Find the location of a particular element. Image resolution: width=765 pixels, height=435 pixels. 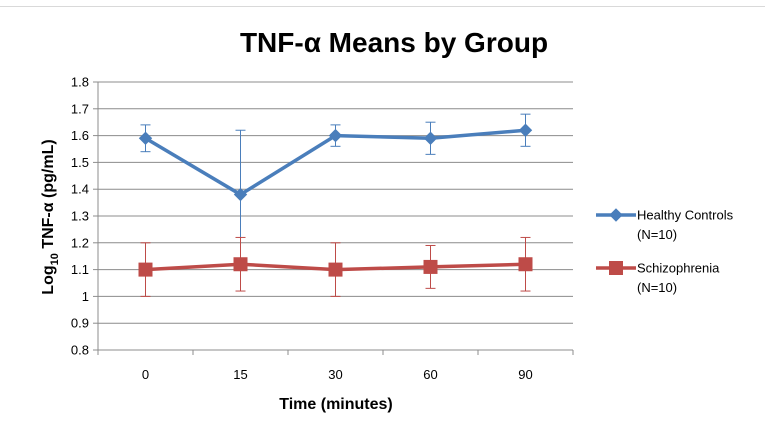

y-tick-label-3: 1.1 is located at coordinates (80, 269).